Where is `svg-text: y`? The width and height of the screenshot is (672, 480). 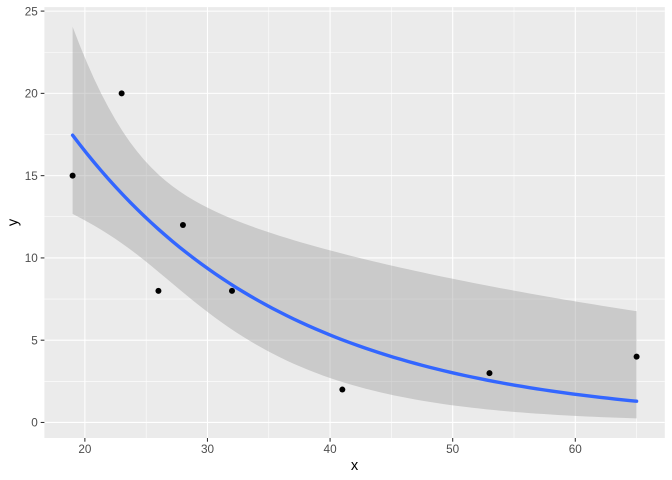 svg-text: y is located at coordinates (13, 222).